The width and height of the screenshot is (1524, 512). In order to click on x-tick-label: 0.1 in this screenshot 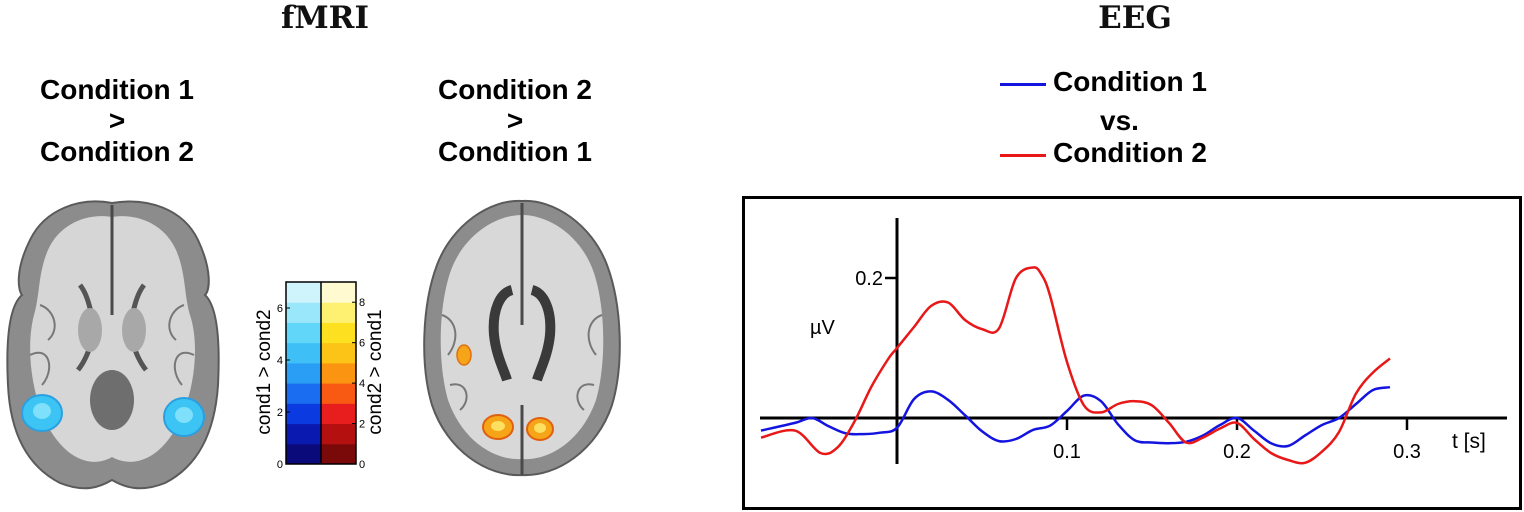, I will do `click(1067, 452)`.